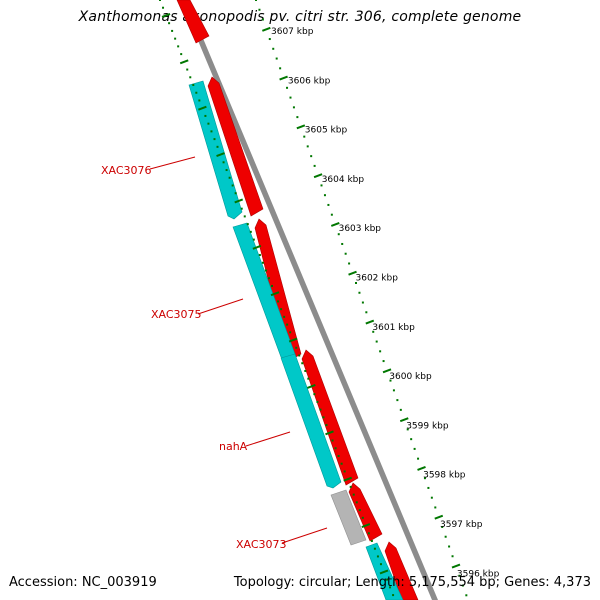 The width and height of the screenshot is (600, 600). I want to click on tick-label: 3607 kbp, so click(292, 32).